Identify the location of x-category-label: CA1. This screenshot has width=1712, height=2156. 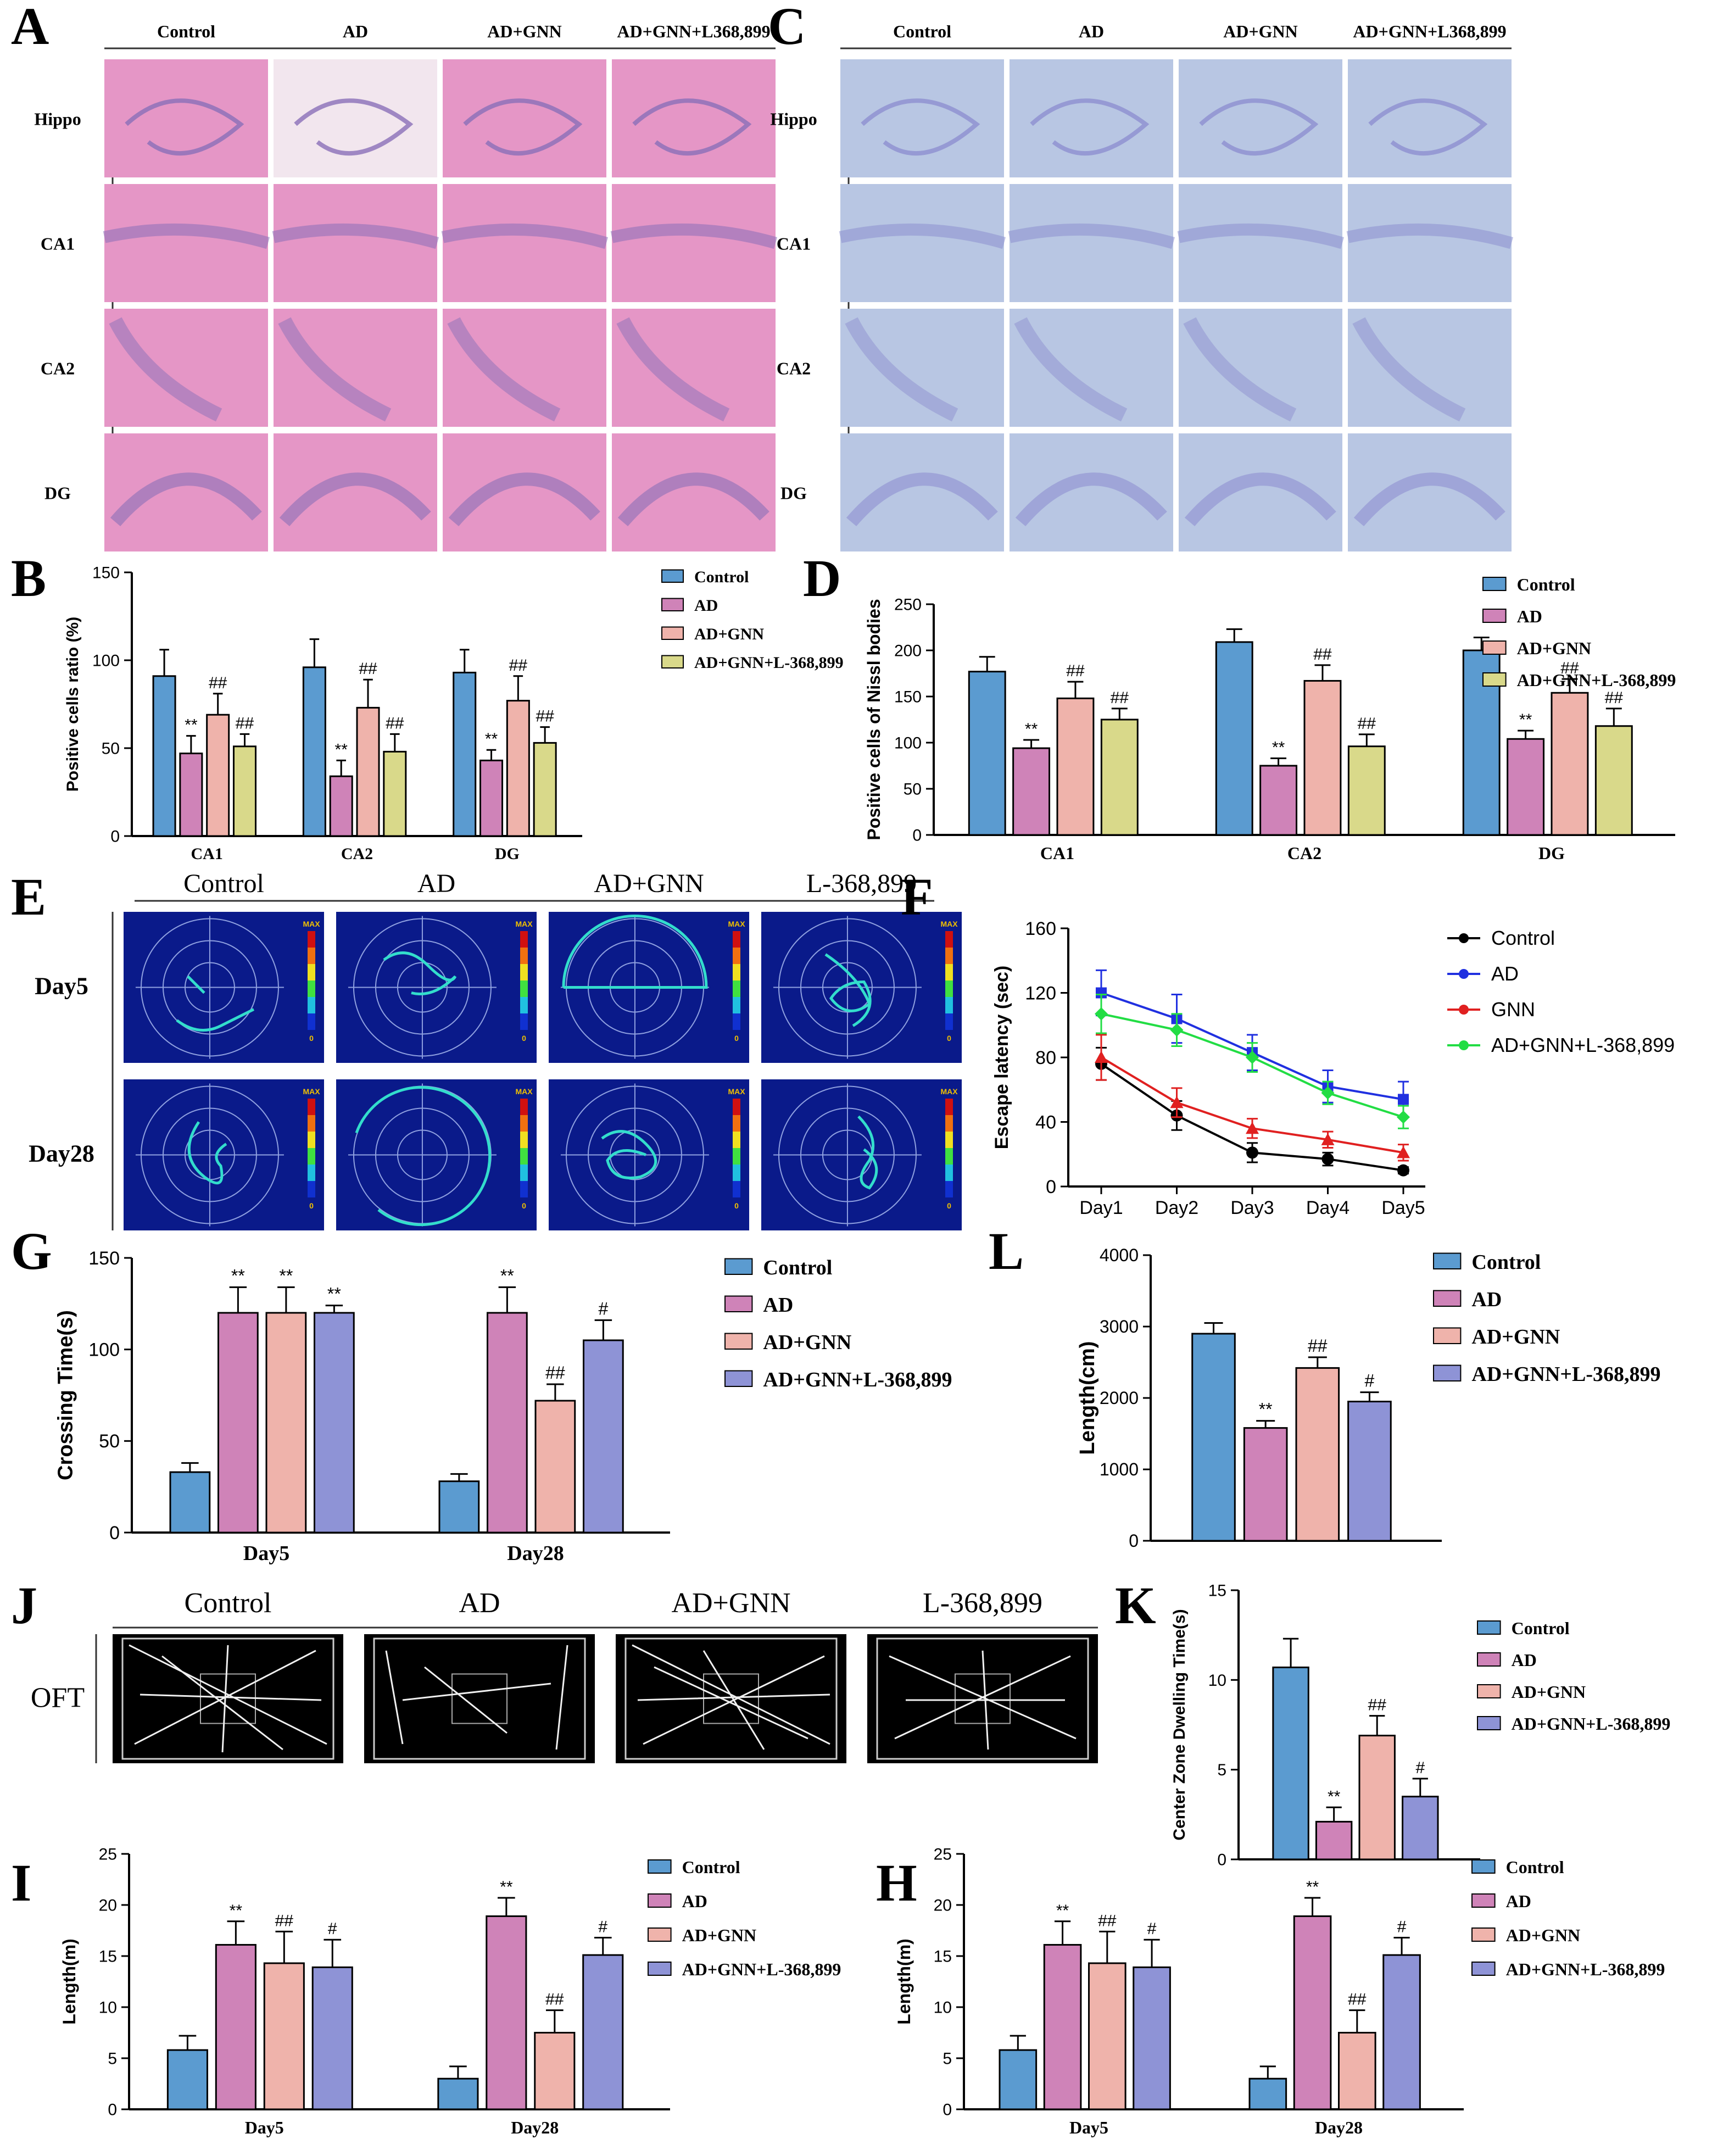
(206, 854).